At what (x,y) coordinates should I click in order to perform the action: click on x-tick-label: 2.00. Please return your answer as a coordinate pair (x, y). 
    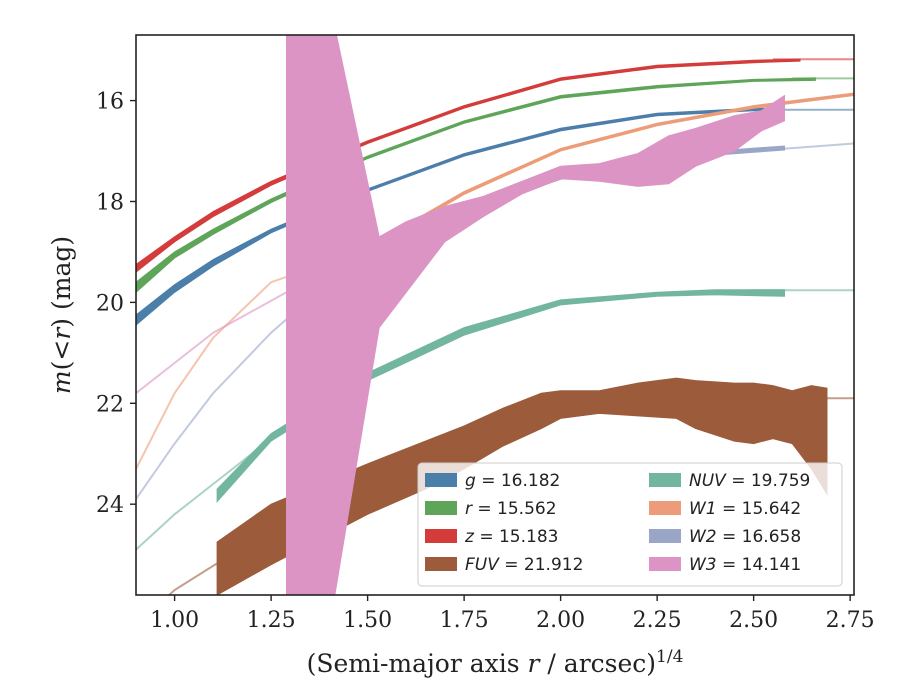
    Looking at the image, I should click on (560, 620).